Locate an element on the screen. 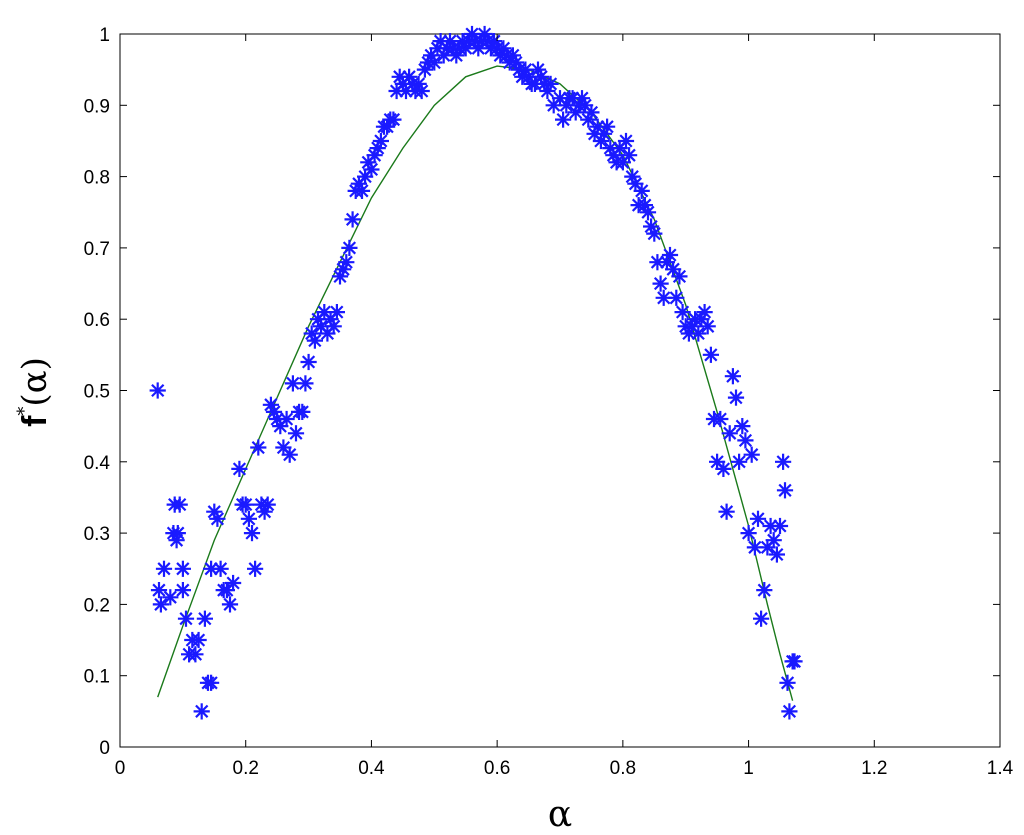  y-axis-label-sup: * is located at coordinates (24, 411).